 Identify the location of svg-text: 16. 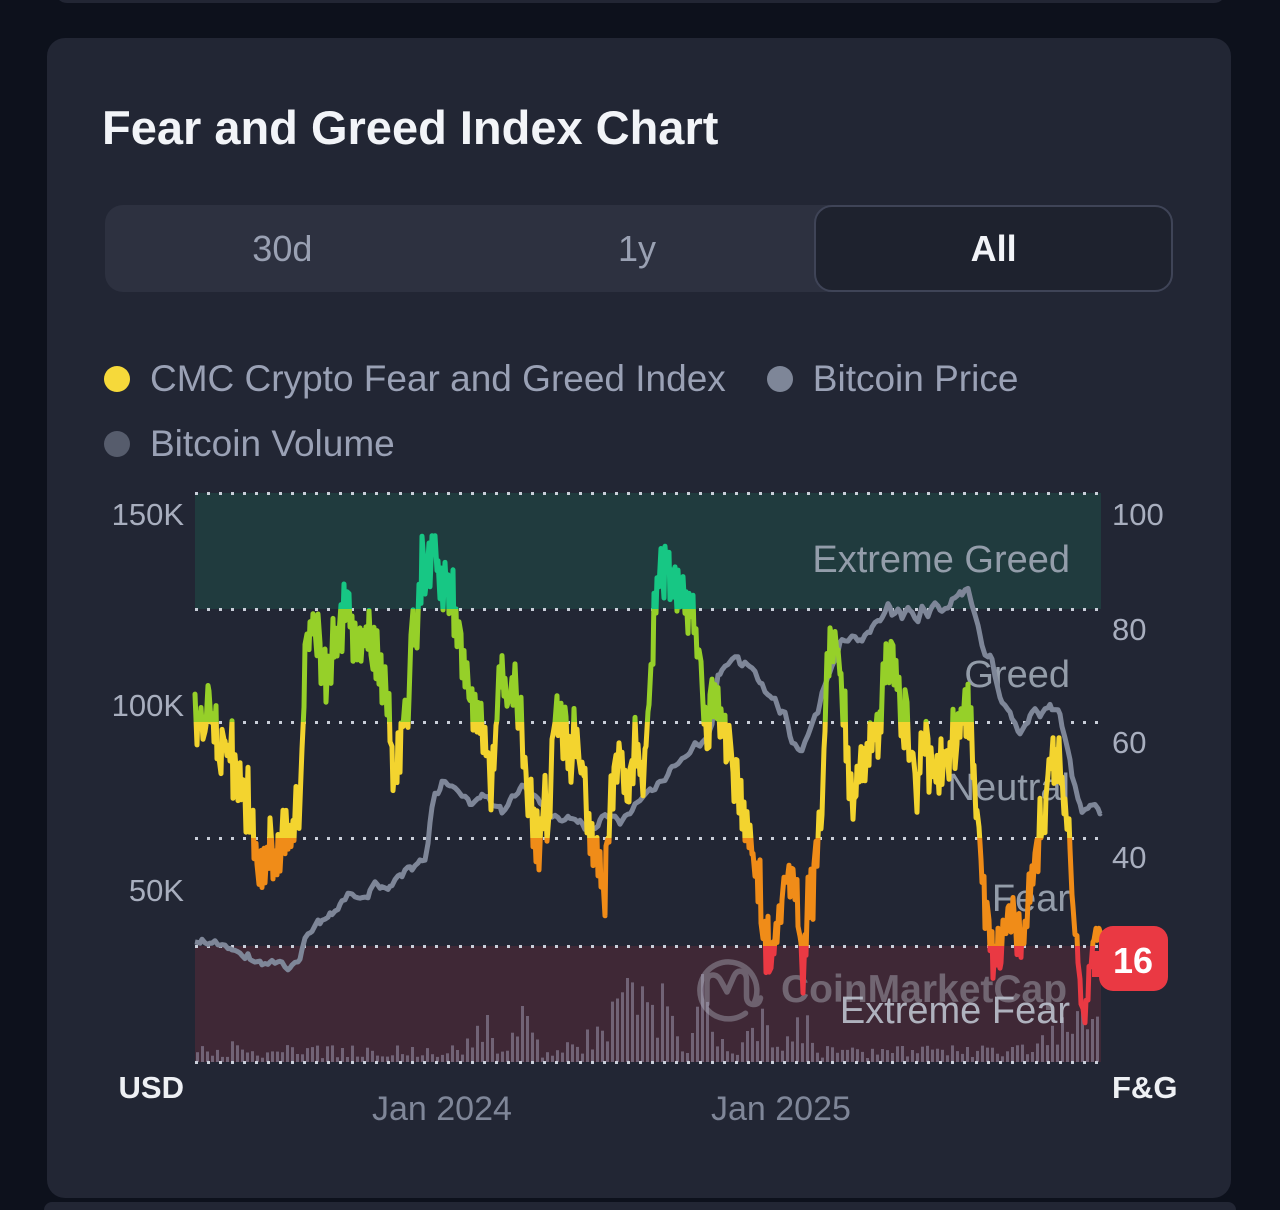
(1133, 960).